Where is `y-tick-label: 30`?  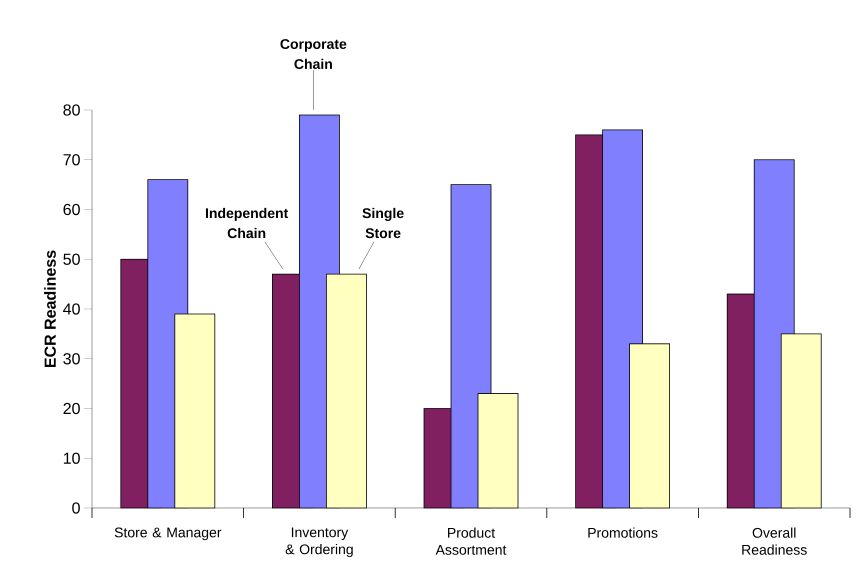 y-tick-label: 30 is located at coordinates (71, 358).